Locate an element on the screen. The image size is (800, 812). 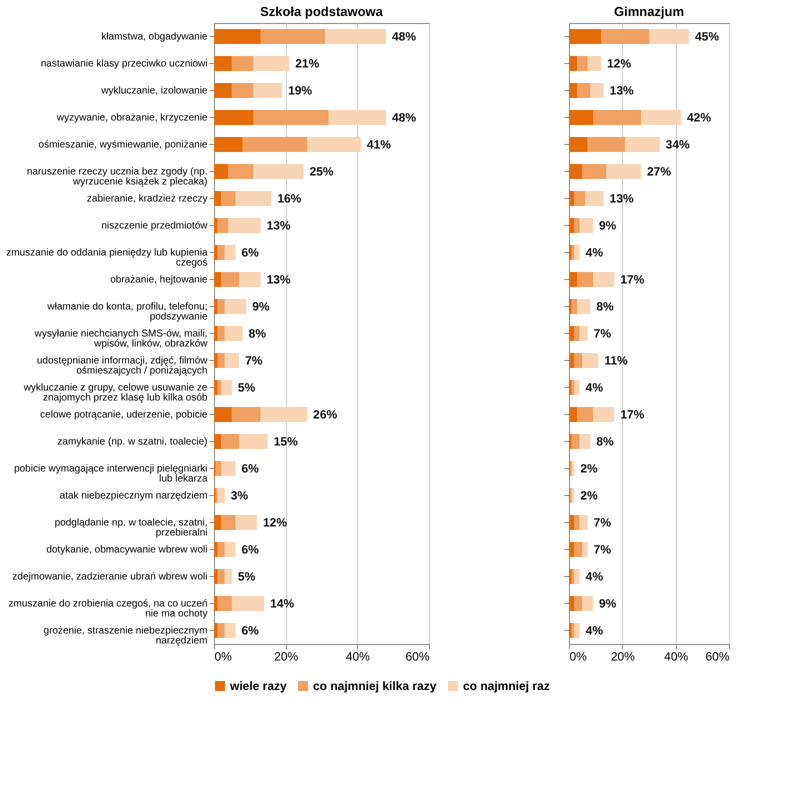
total-label: 14% is located at coordinates (282, 603).